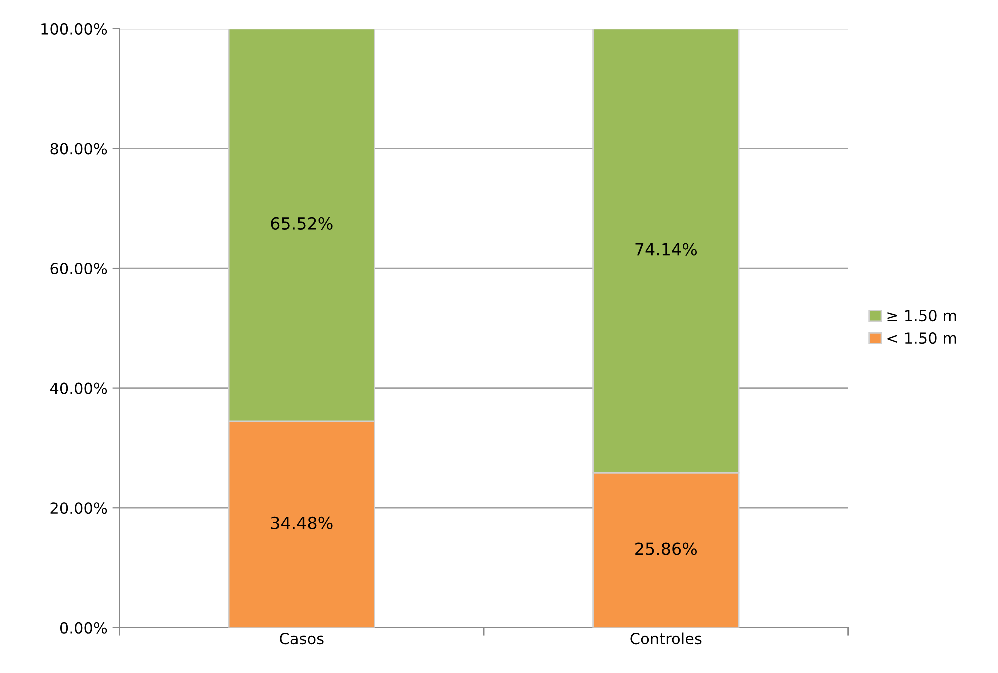  What do you see at coordinates (922, 316) in the screenshot?
I see `legend-label: ≥ 1.50 m` at bounding box center [922, 316].